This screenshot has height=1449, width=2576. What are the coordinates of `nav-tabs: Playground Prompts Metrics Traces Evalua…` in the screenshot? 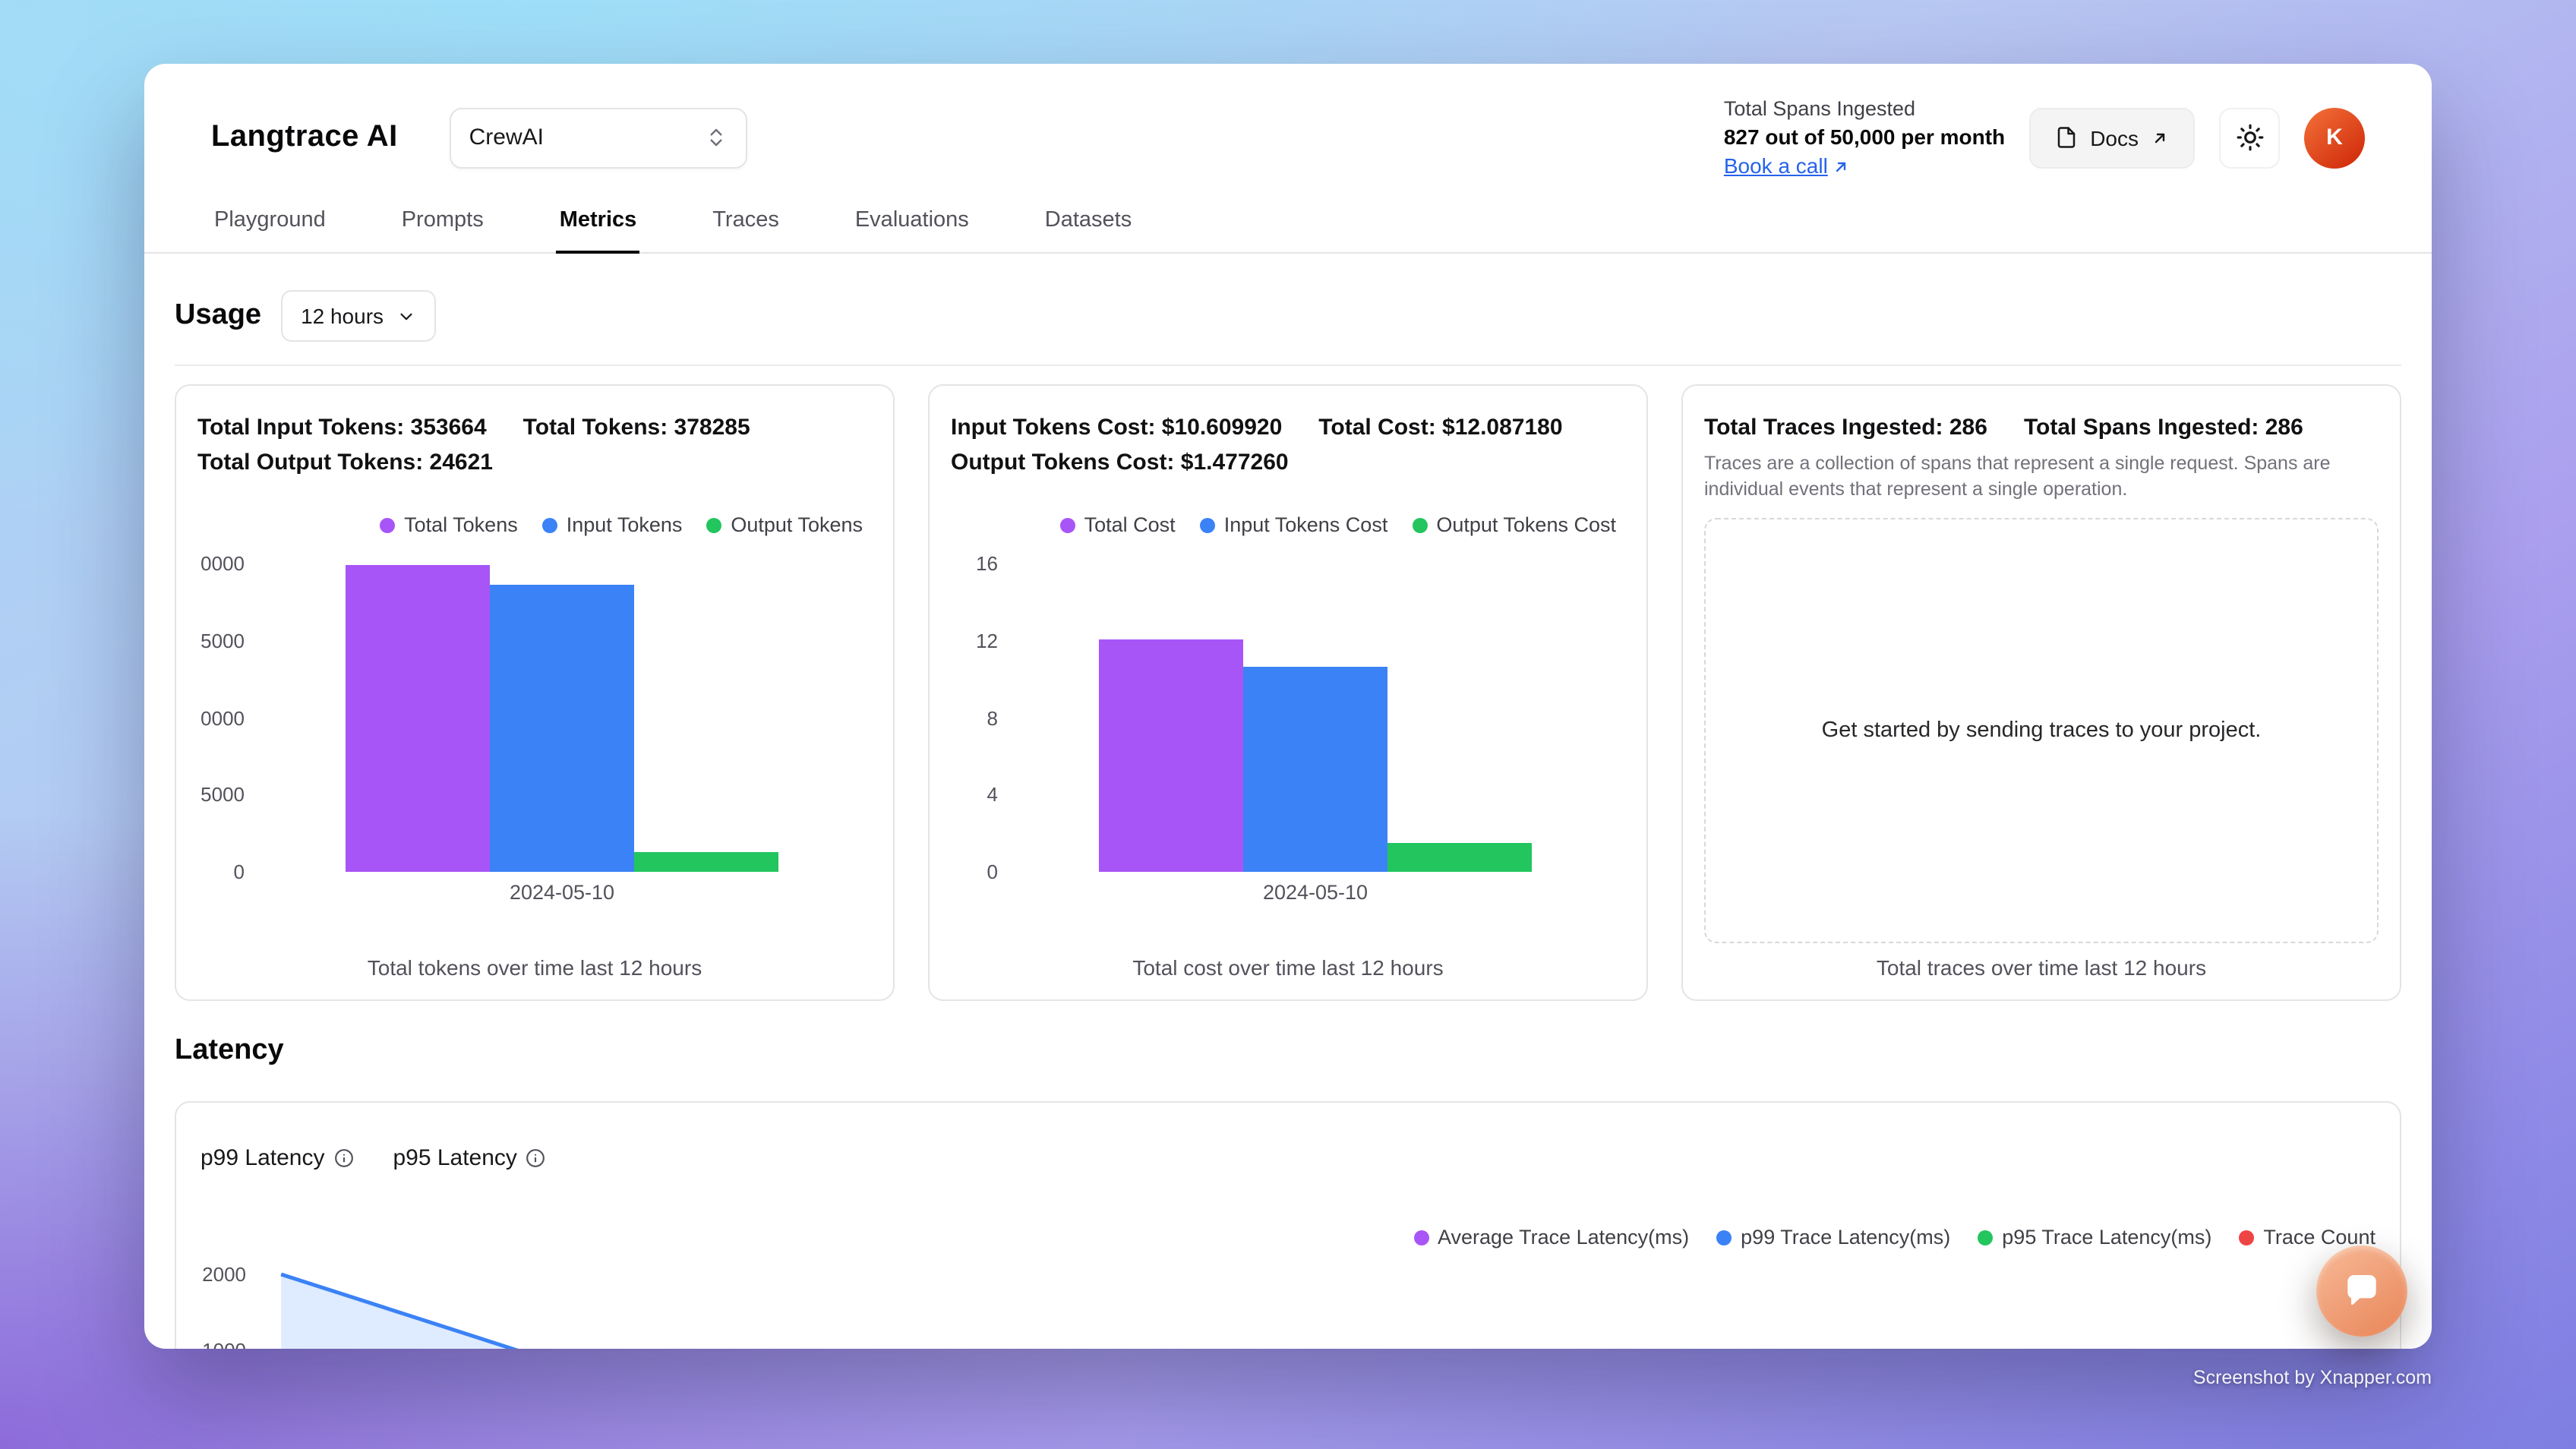 It's located at (1288, 231).